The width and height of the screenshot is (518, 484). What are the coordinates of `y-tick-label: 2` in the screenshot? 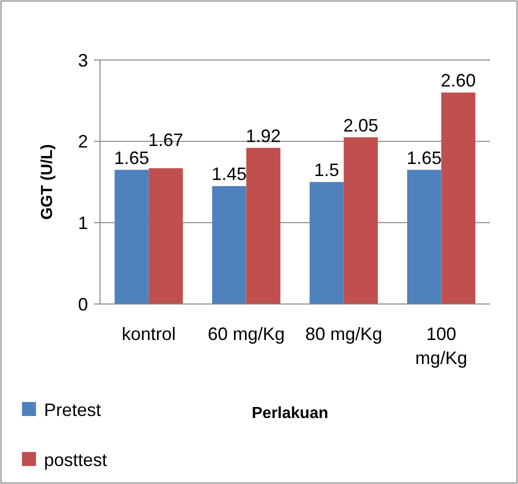 It's located at (83, 142).